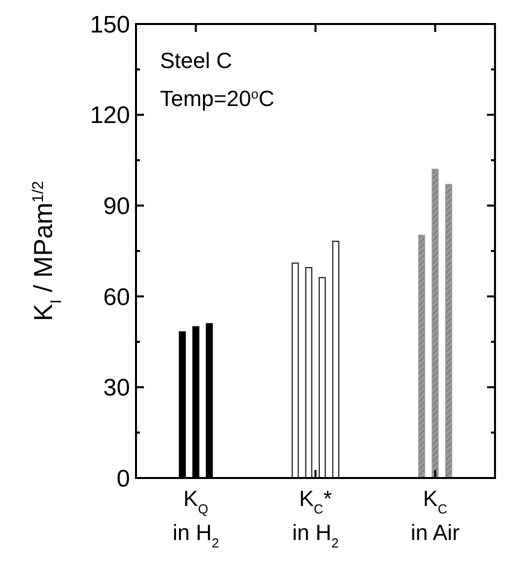 This screenshot has width=508, height=571. Describe the element at coordinates (435, 515) in the screenshot. I see `x-tick-label: K$_{C}$ in Air` at that location.